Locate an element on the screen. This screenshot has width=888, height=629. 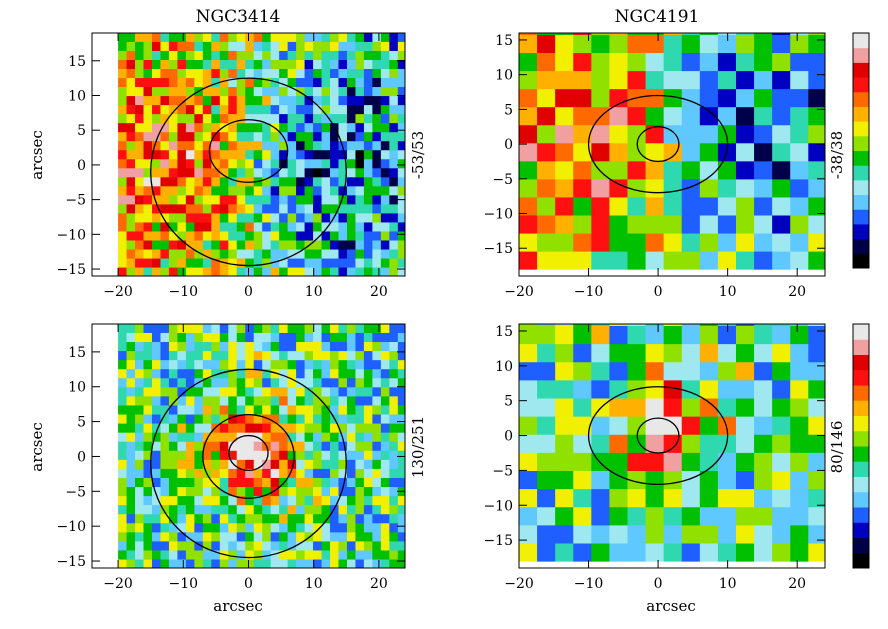
colorbar is located at coordinates (861, 150).